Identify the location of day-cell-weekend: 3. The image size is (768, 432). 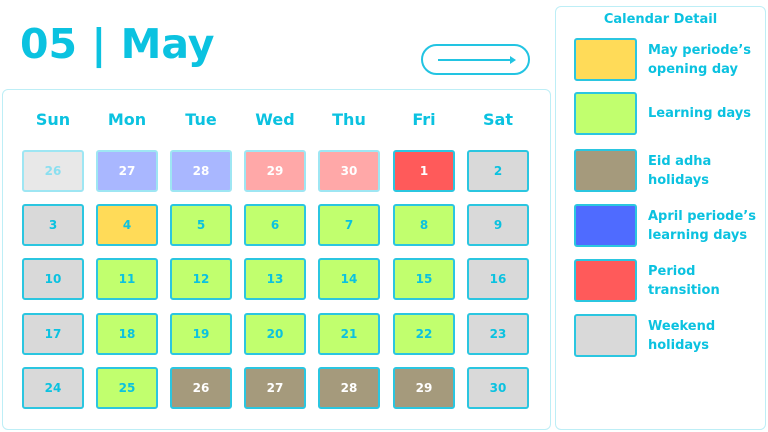
(53, 225).